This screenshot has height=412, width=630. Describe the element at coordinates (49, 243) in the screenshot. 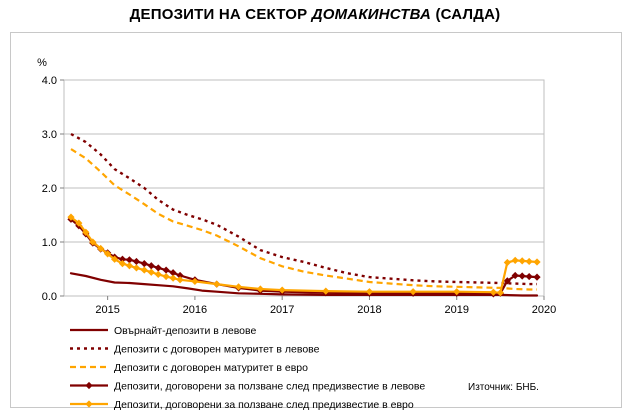

I see `y-tick-label: 1.0` at that location.